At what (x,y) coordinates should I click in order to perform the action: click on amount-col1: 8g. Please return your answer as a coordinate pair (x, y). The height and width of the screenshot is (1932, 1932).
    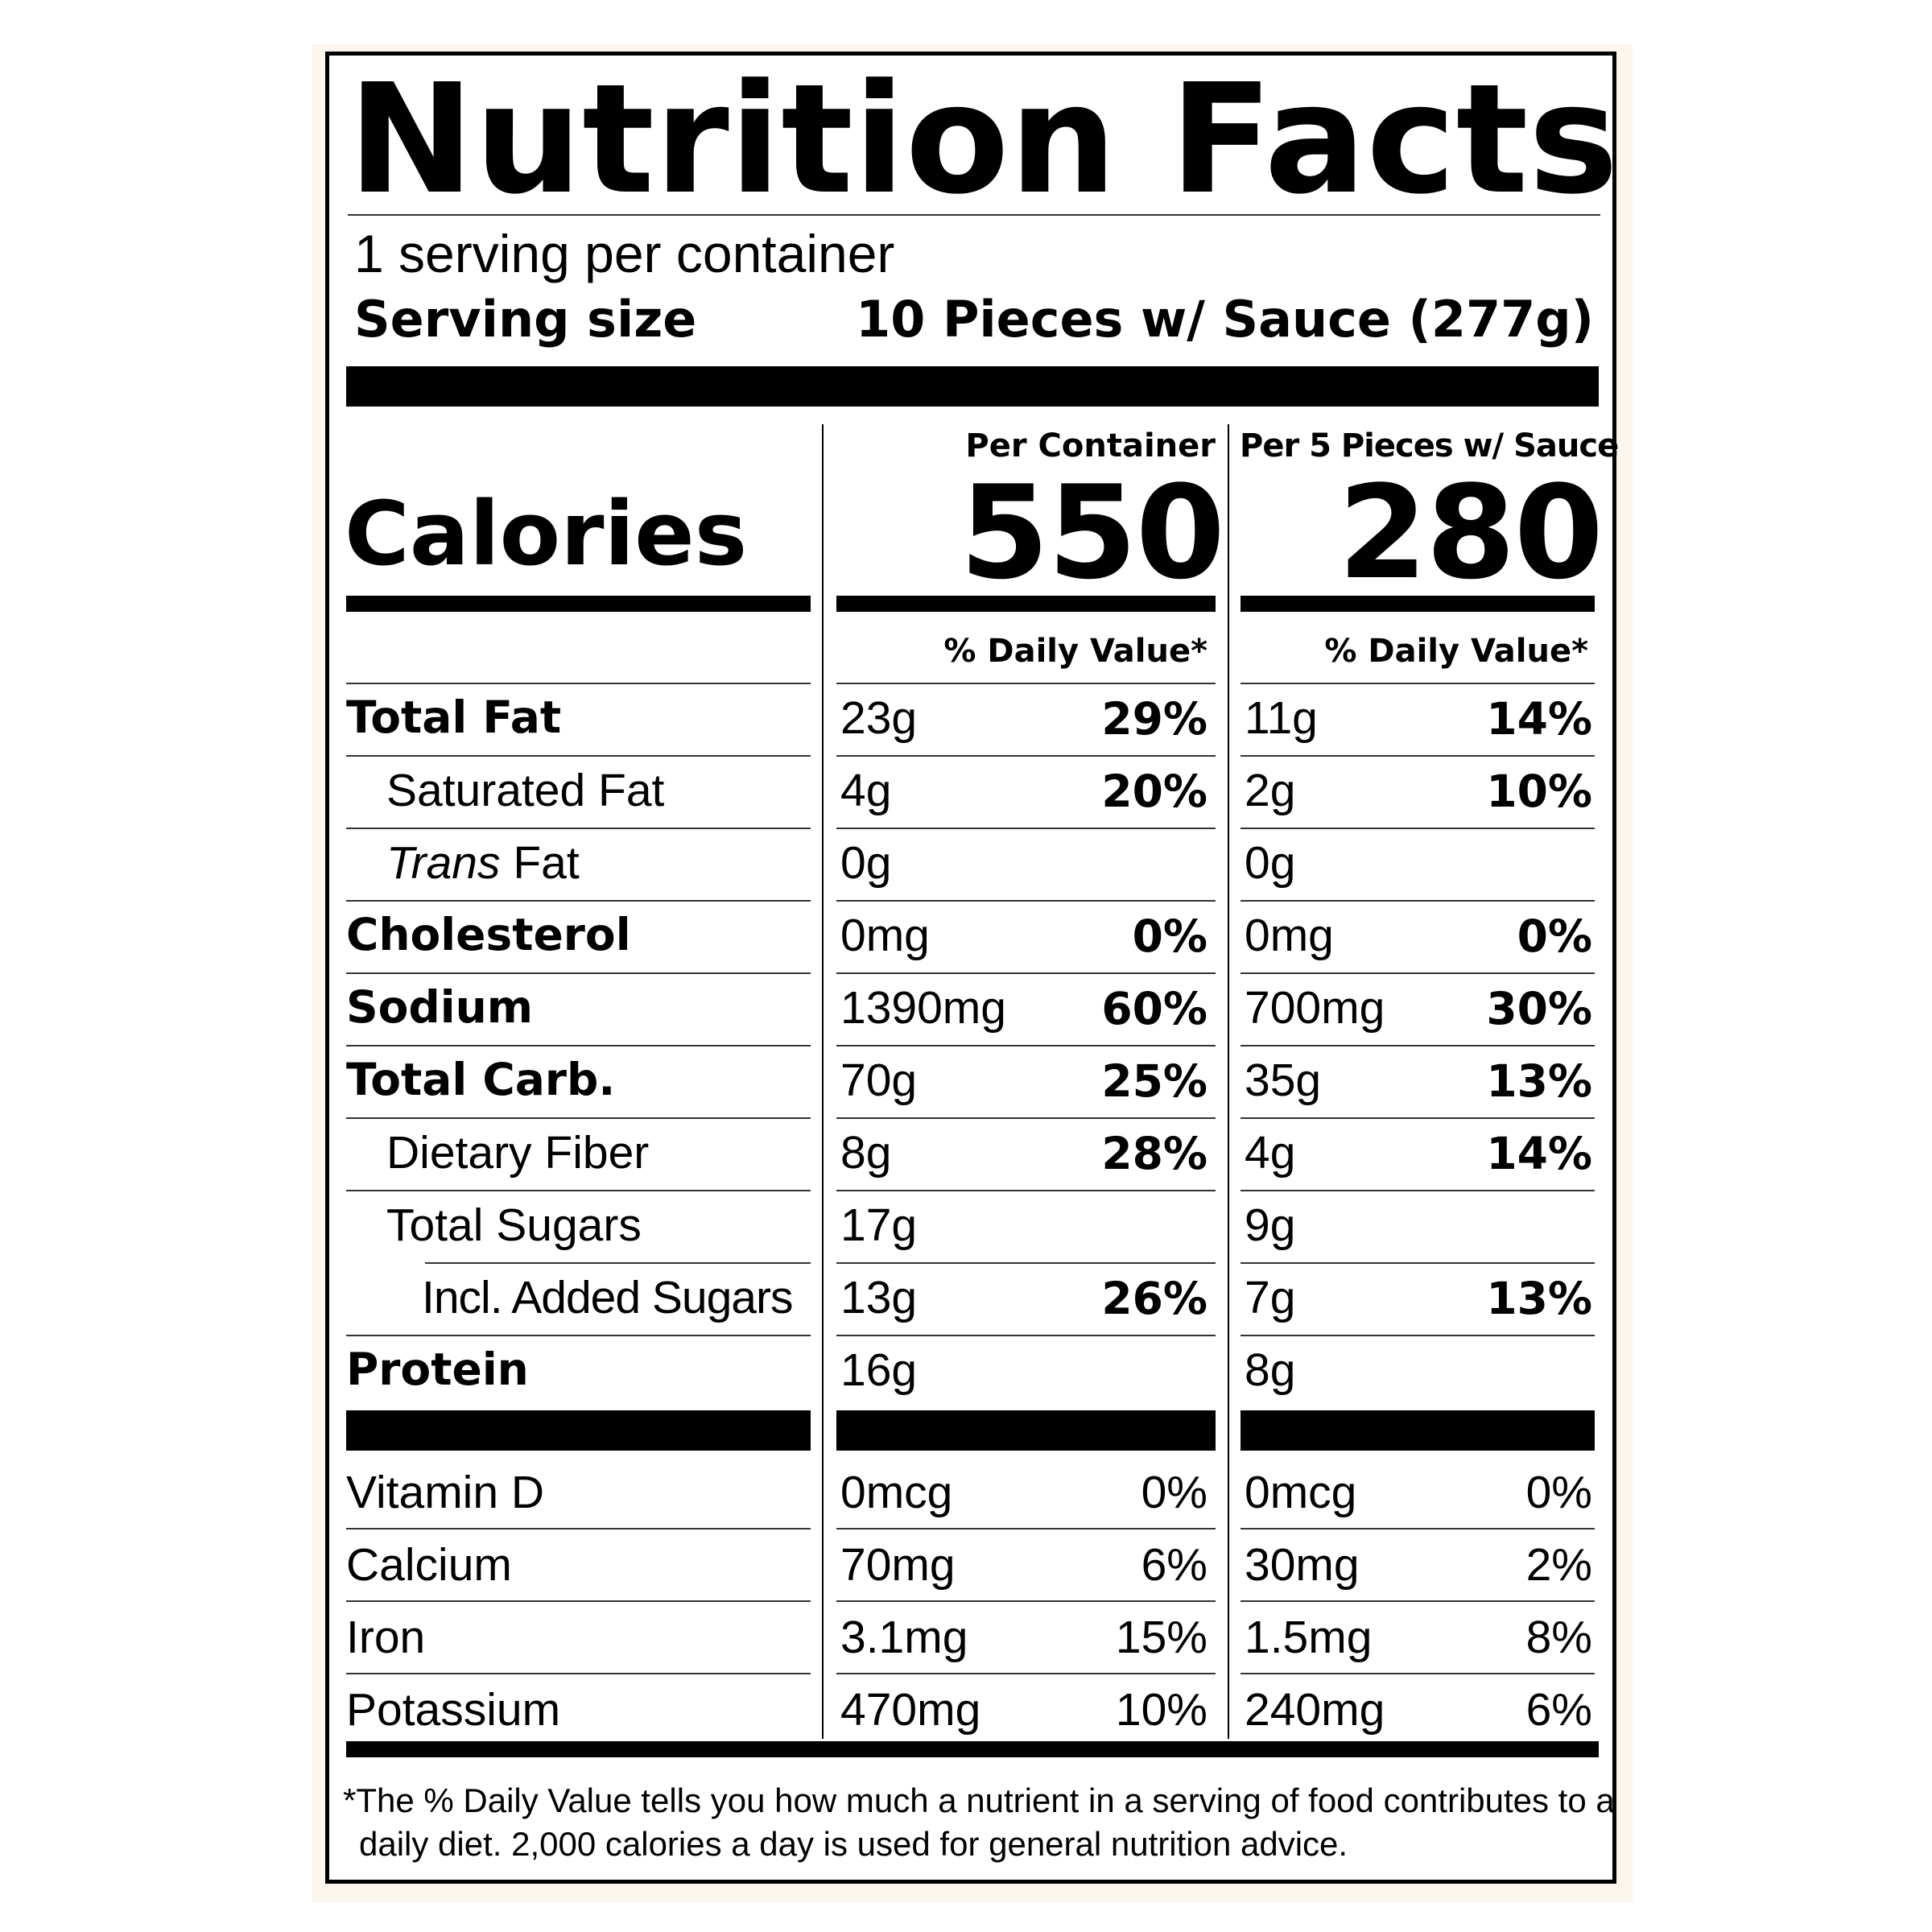
    Looking at the image, I should click on (866, 1153).